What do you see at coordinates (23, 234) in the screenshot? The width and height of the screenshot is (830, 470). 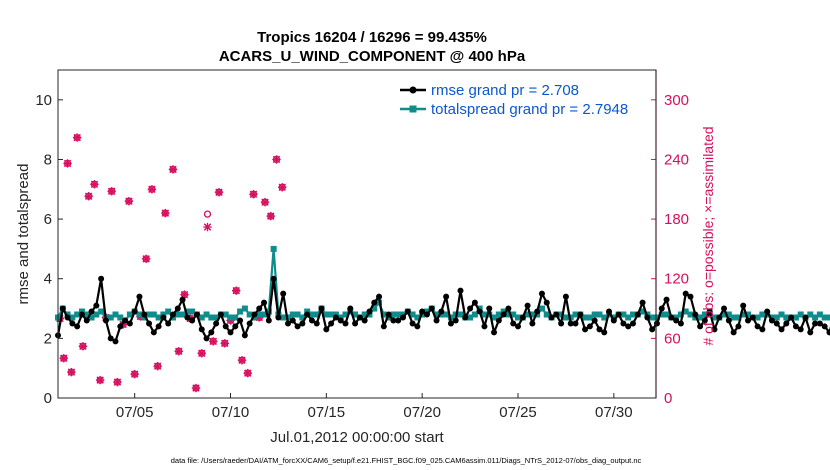 I see `y-axis-left-label: rmse and totalspread` at bounding box center [23, 234].